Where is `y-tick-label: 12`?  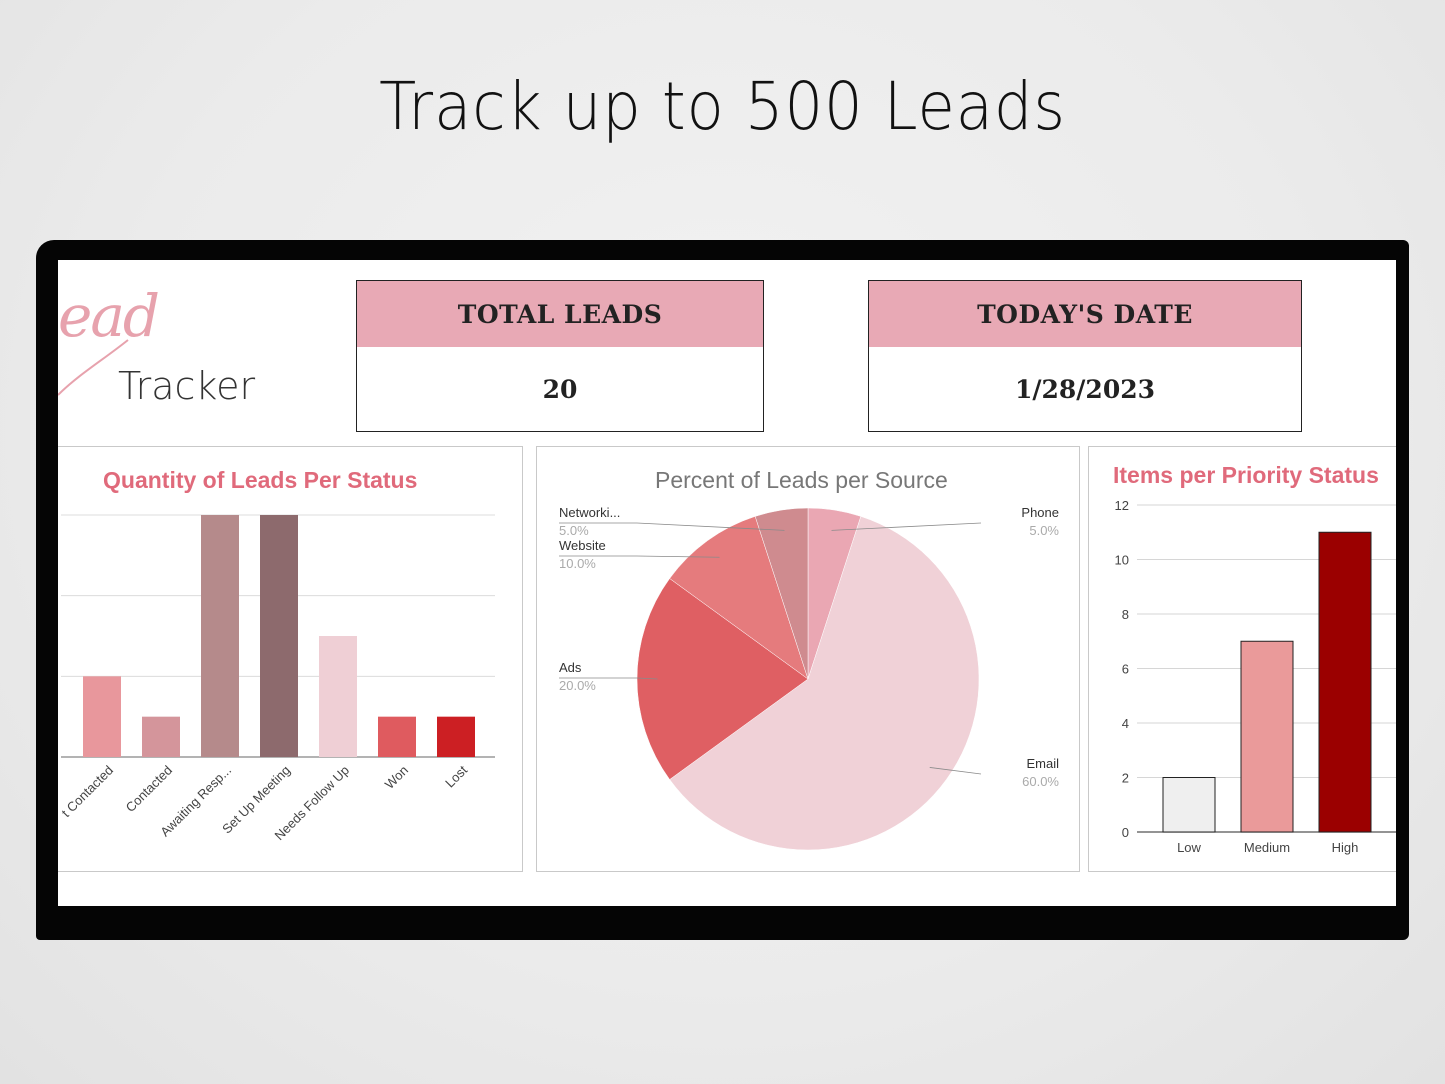 y-tick-label: 12 is located at coordinates (1122, 505).